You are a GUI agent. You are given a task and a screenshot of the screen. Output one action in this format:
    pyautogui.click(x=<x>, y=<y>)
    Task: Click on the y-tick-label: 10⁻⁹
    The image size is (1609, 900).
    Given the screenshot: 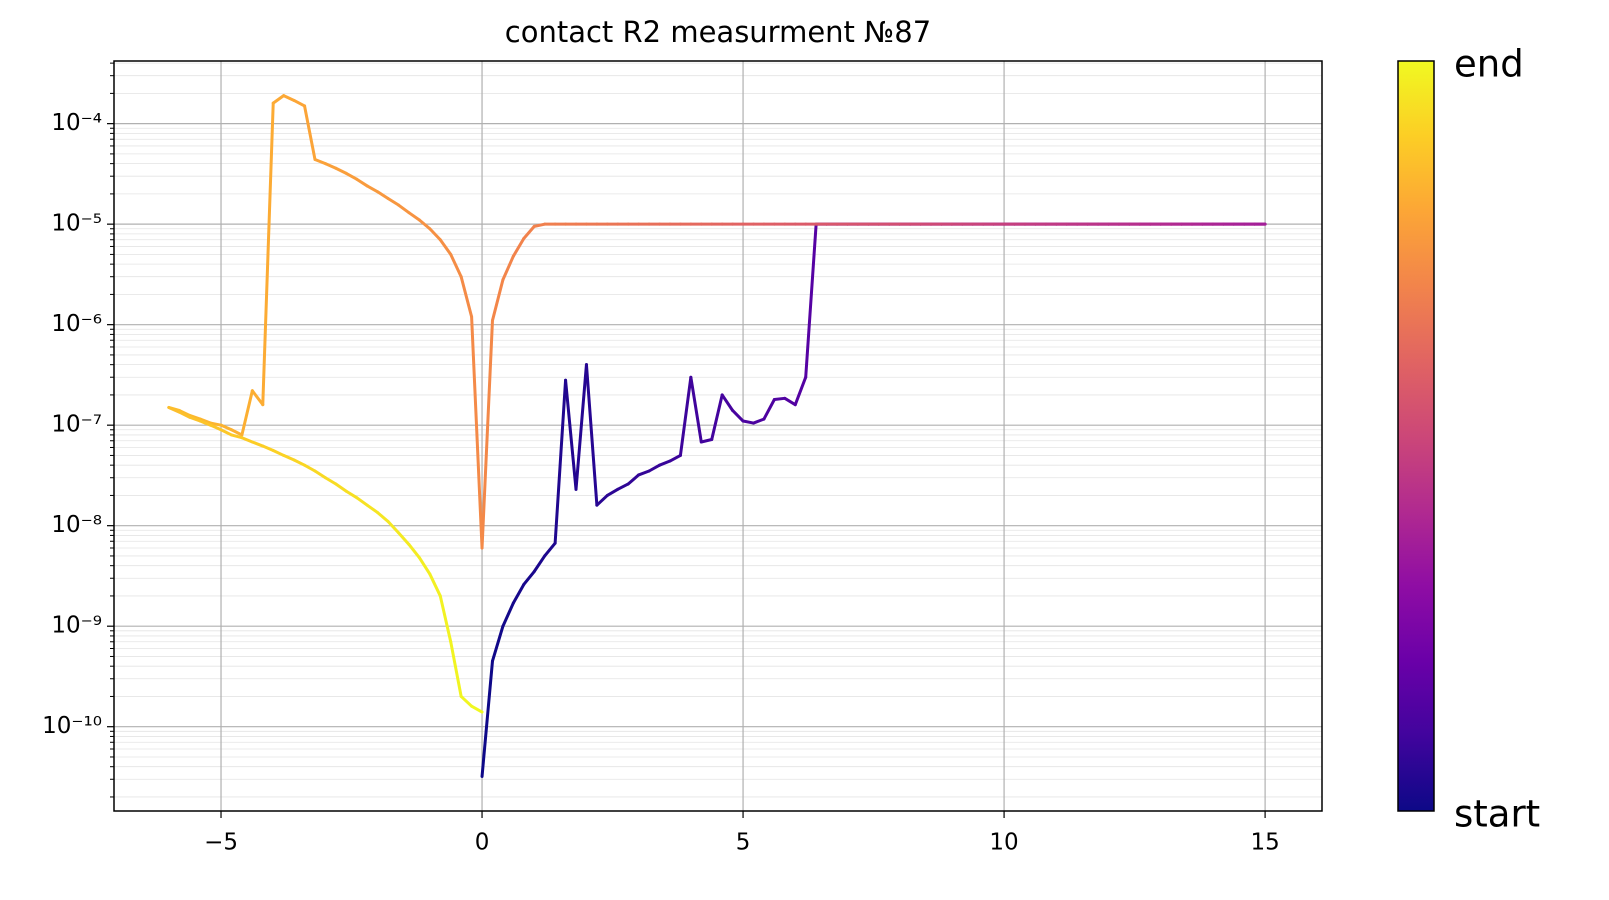 What is the action you would take?
    pyautogui.click(x=76, y=626)
    